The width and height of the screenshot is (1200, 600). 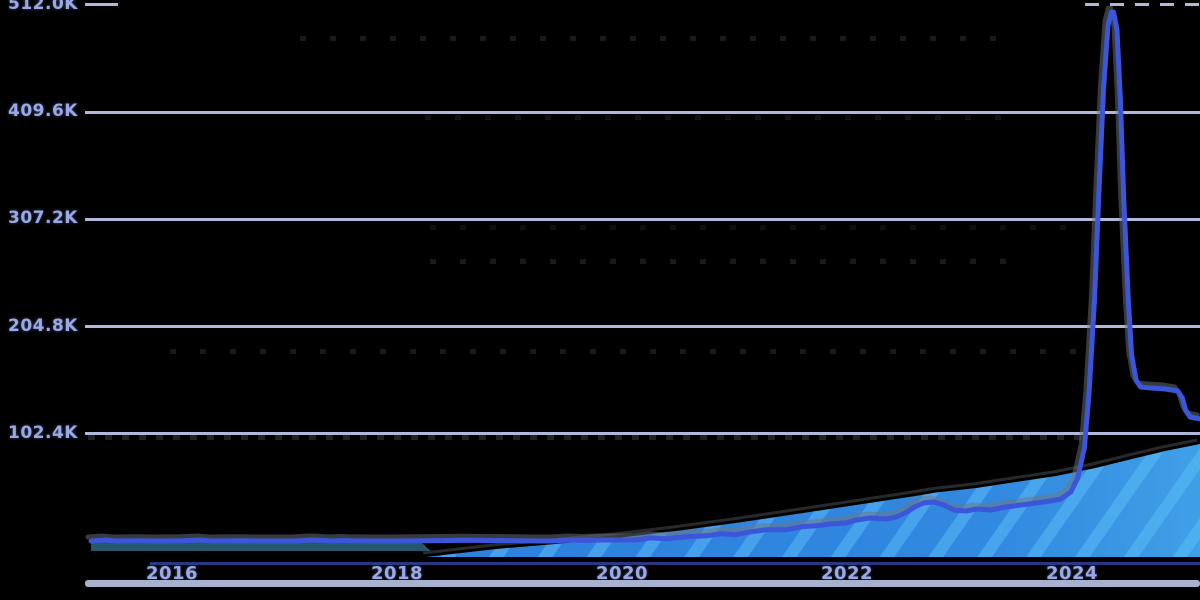 I want to click on bottom-axis-band, so click(x=642, y=583).